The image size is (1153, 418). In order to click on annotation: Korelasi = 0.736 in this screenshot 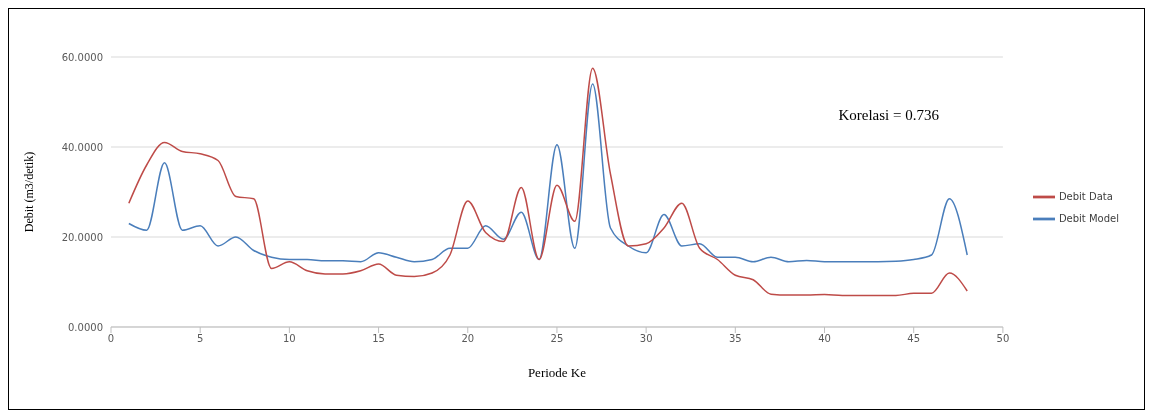, I will do `click(888, 115)`.